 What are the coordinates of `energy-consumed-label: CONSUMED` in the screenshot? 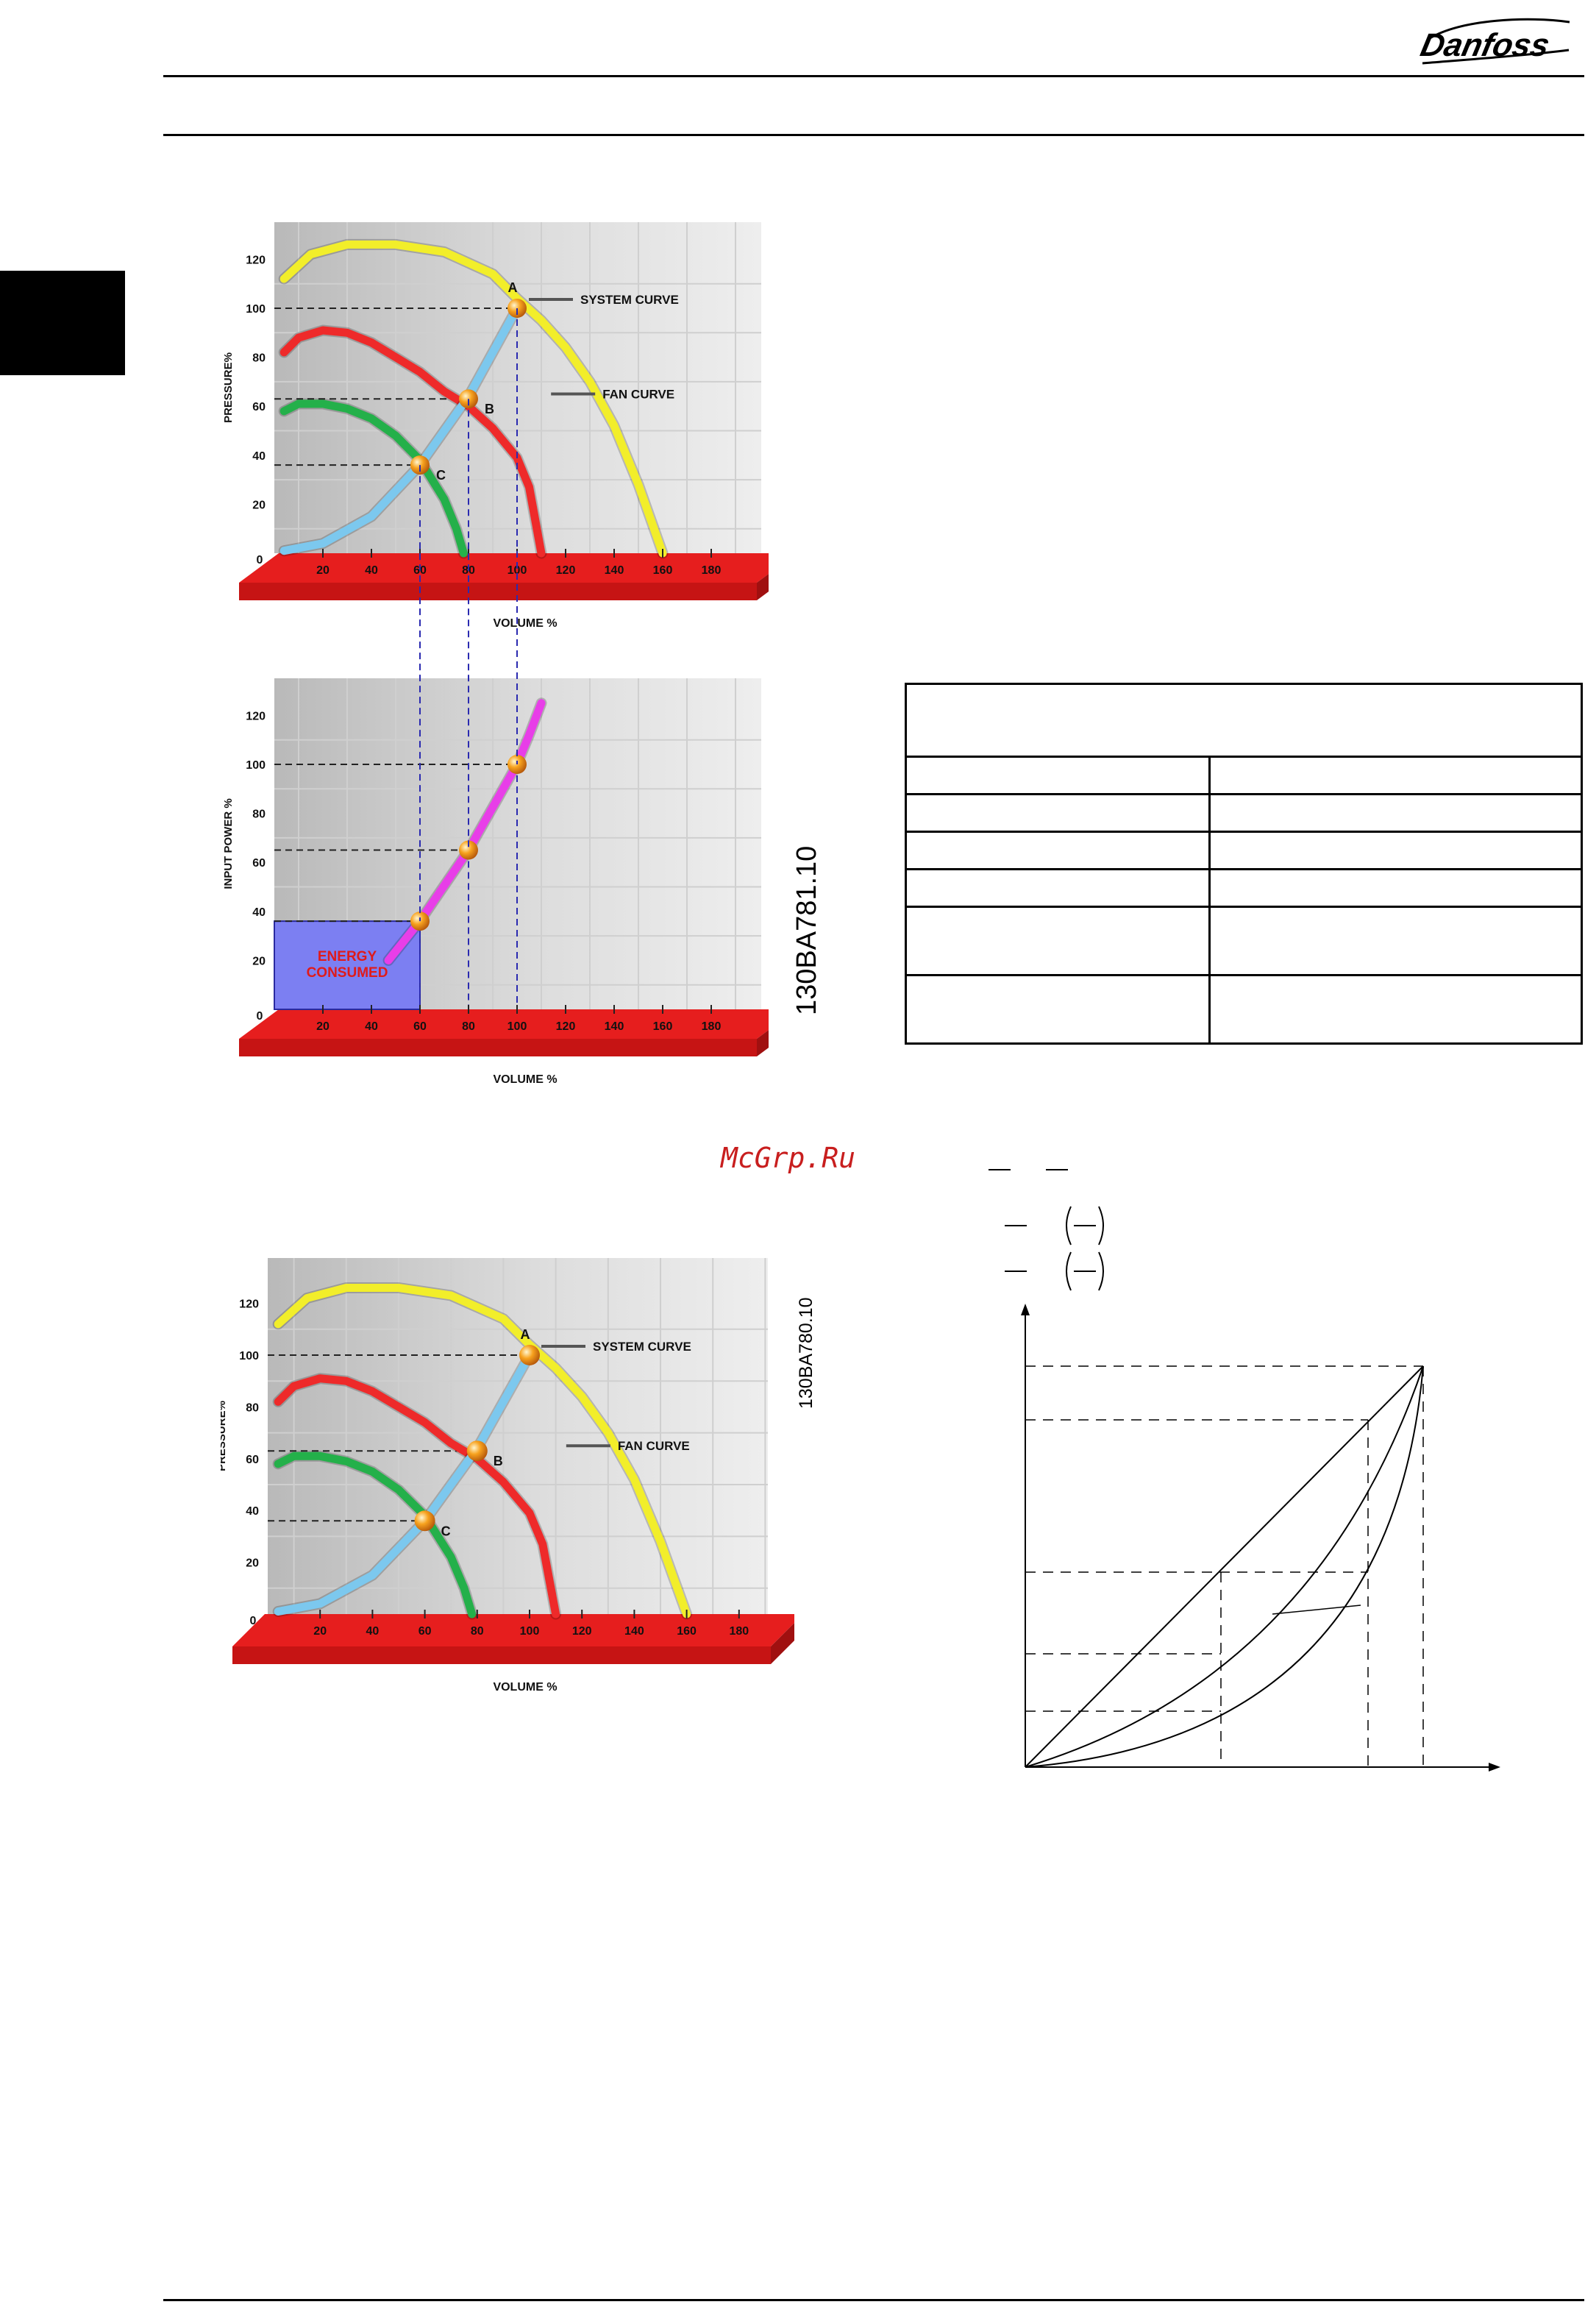 It's located at (347, 973).